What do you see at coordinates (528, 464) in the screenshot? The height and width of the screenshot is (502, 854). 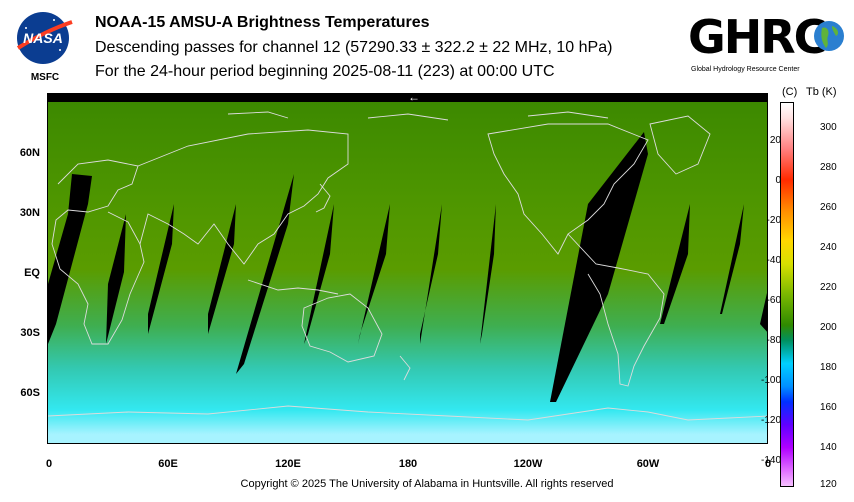 I see `lon-label-120w: 120W` at bounding box center [528, 464].